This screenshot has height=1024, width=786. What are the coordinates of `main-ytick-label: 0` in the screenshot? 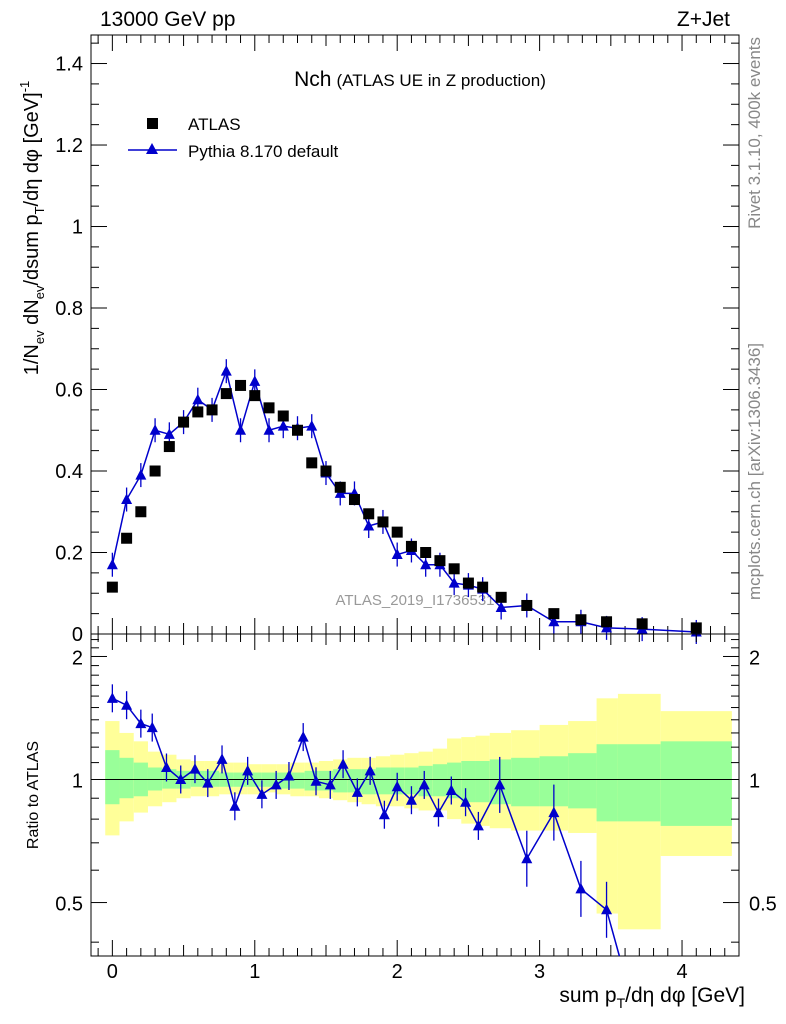 It's located at (77, 635).